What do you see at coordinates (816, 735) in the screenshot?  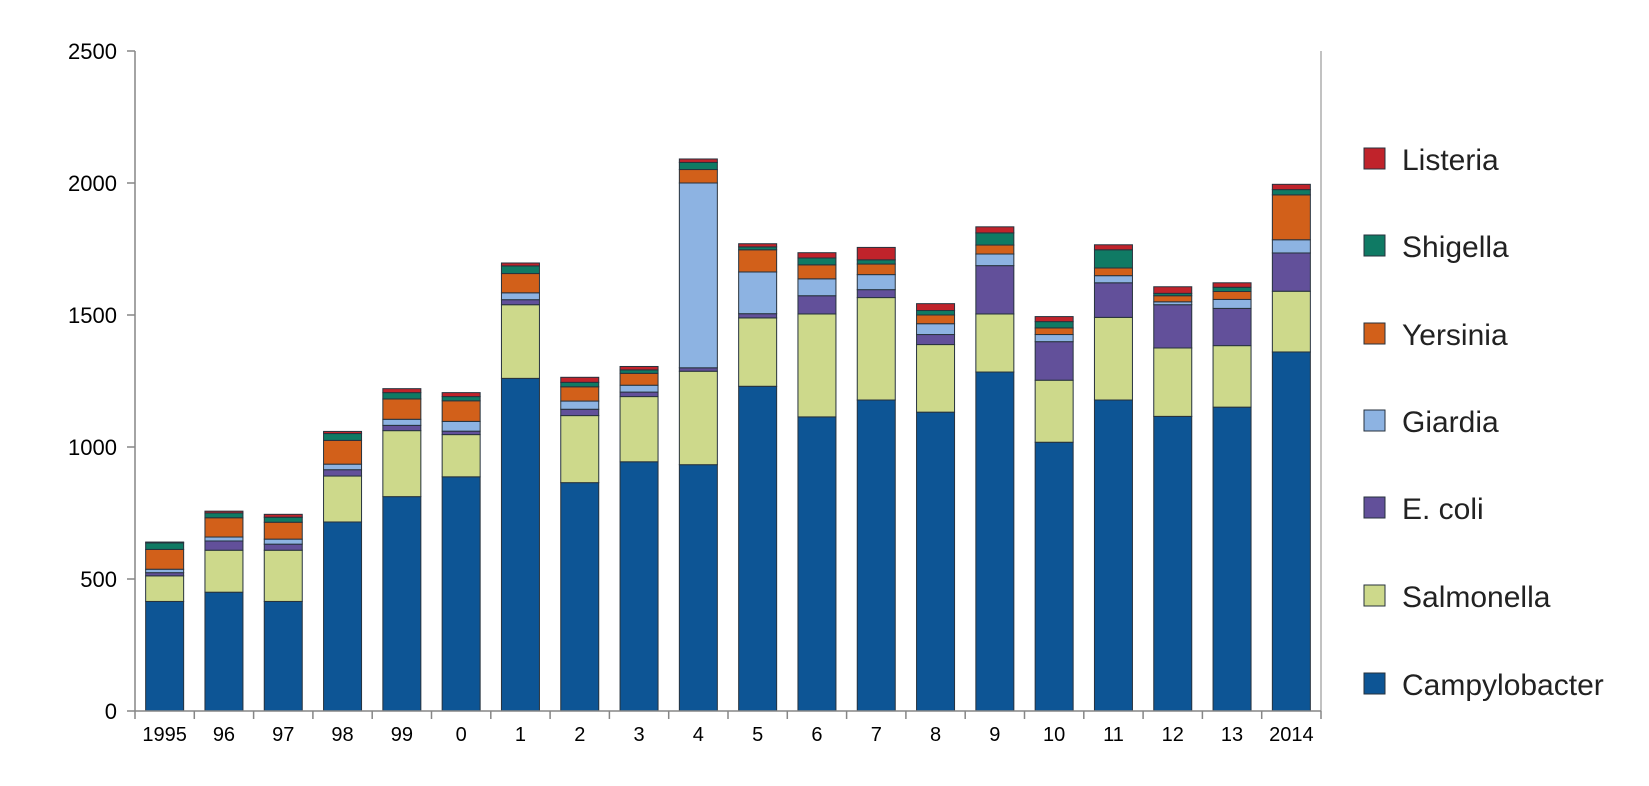 I see `x-tick-label: 6` at bounding box center [816, 735].